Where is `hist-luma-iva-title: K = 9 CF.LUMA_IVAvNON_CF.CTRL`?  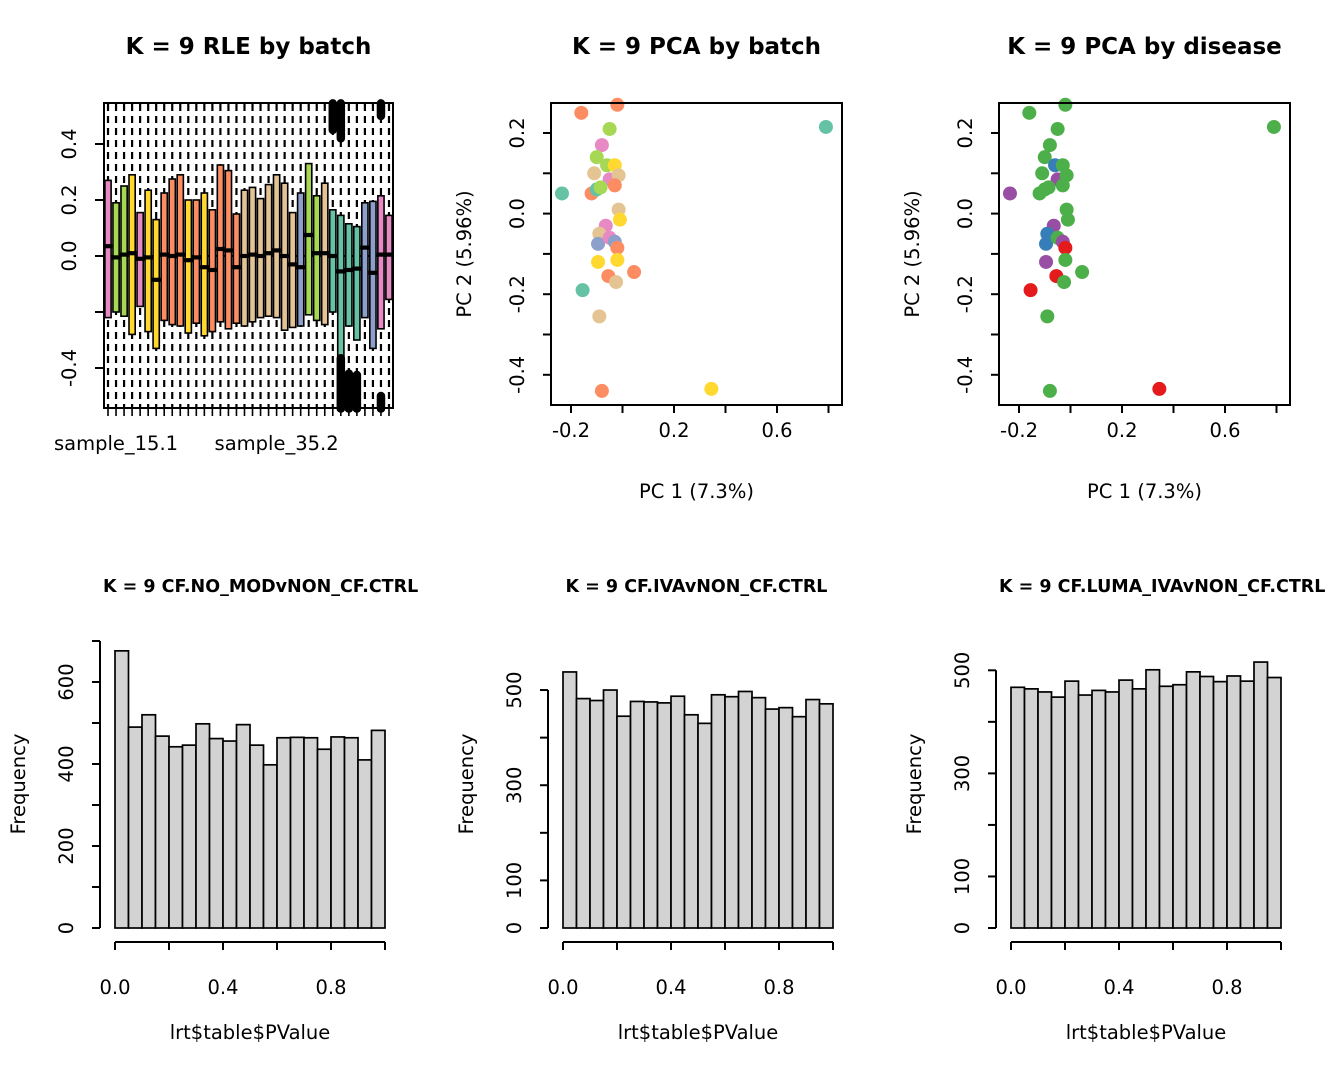
hist-luma-iva-title: K = 9 CF.LUMA_IVAvNON_CF.CTRL is located at coordinates (1162, 587).